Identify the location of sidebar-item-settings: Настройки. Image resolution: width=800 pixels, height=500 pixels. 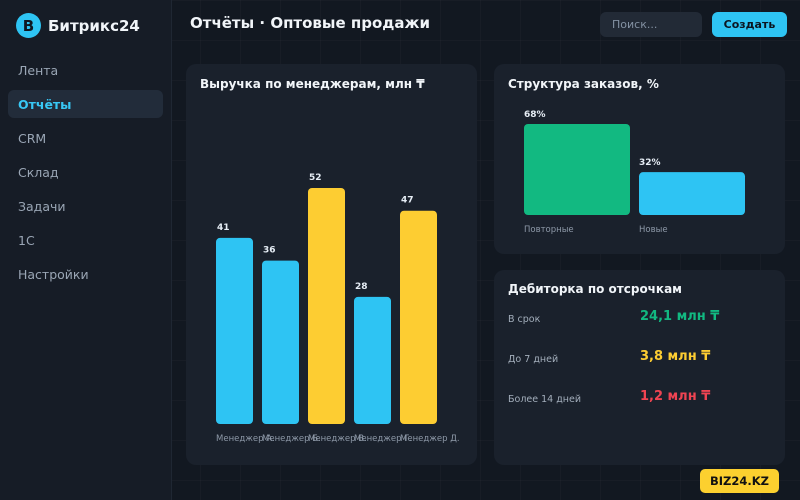
(53, 274).